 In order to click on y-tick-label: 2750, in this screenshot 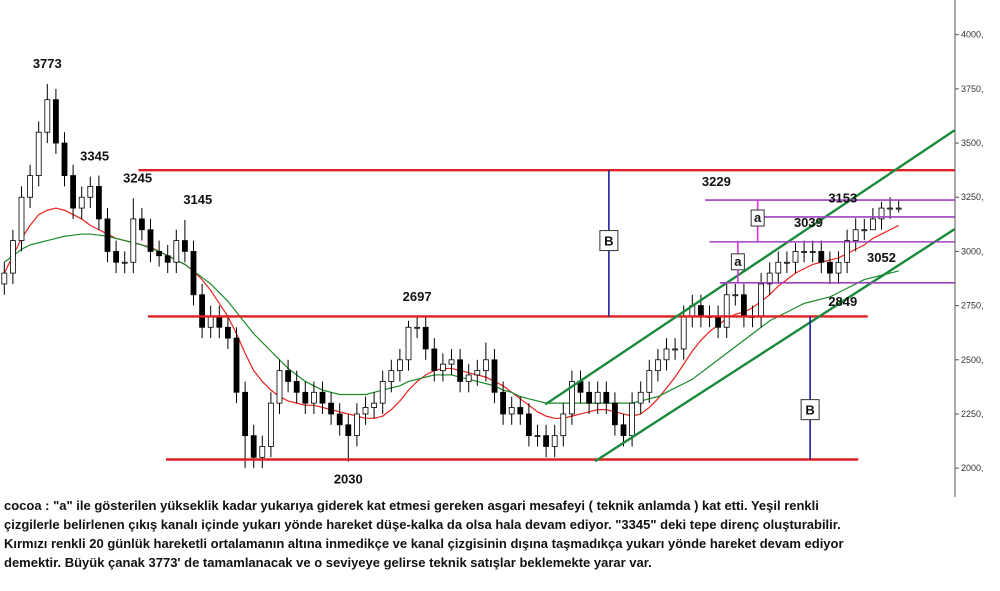, I will do `click(972, 306)`.